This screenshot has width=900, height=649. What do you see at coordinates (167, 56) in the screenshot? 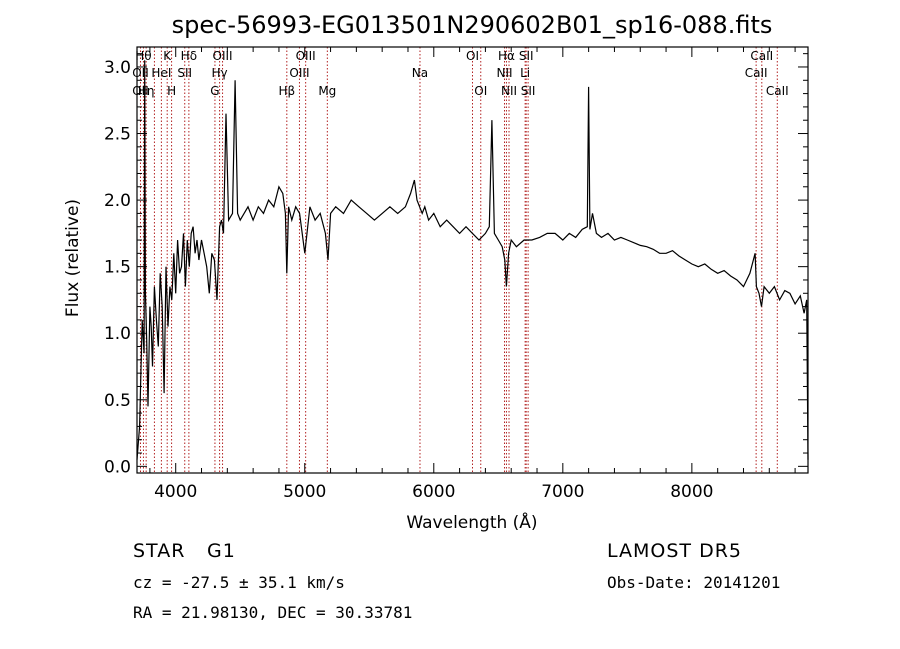
I see `line-marker-label: K` at bounding box center [167, 56].